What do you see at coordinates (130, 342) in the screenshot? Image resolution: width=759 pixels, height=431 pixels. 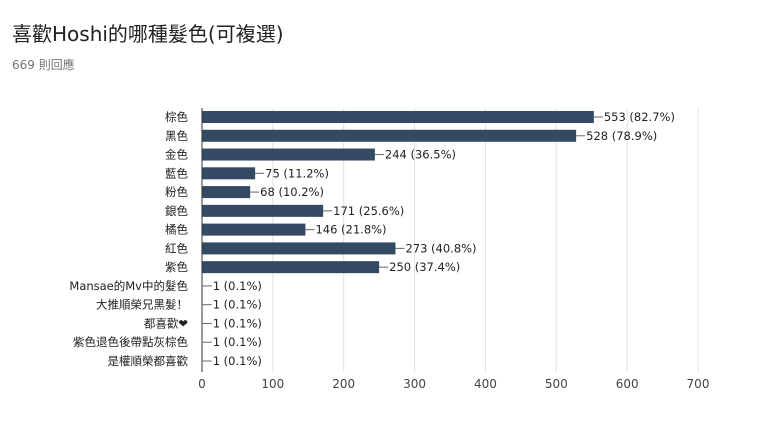 I see `category-label: 紫色退色後帶點灰棕色` at bounding box center [130, 342].